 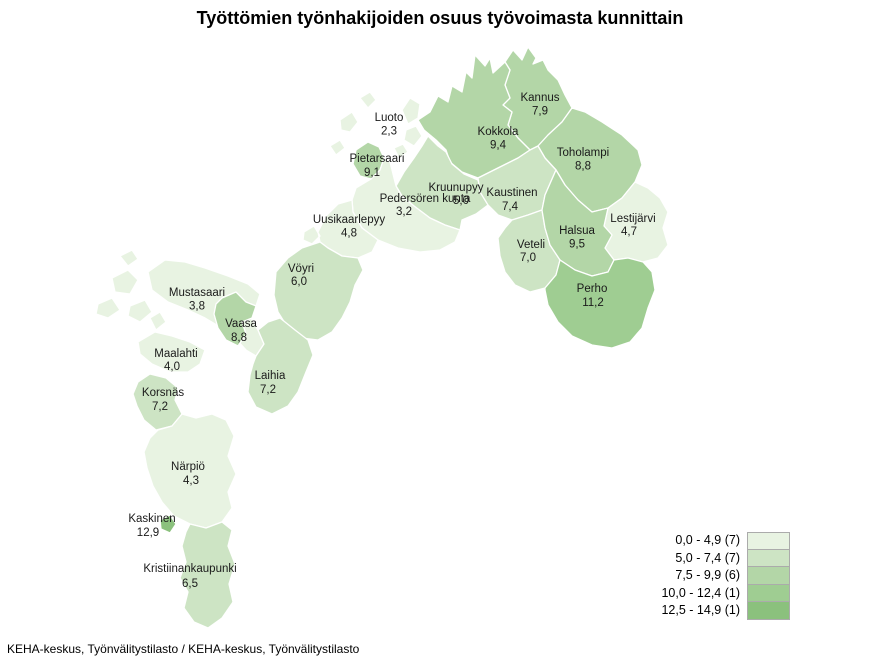 I want to click on municipality-value-narpio: 4,3, so click(x=191, y=481).